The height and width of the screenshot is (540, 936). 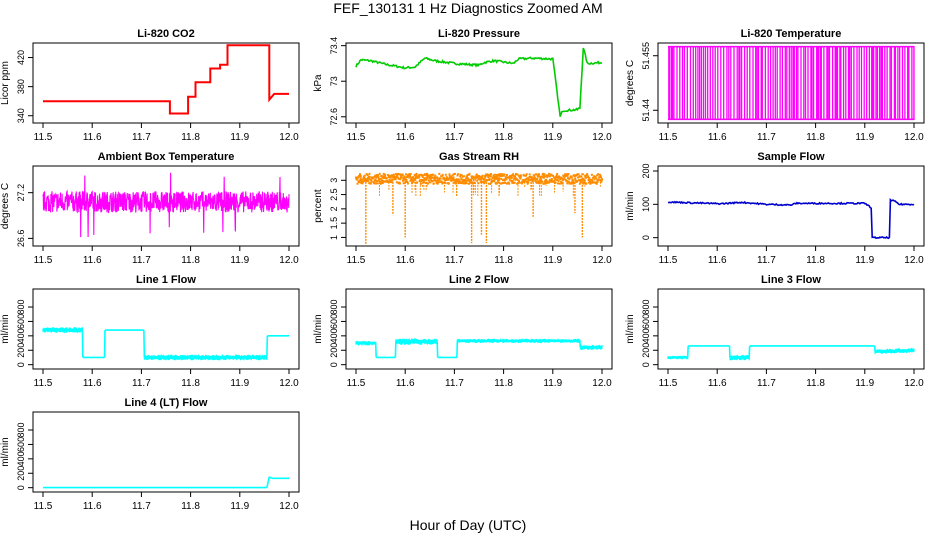 What do you see at coordinates (166, 403) in the screenshot?
I see `panel-title: Line 4 (LT) Flow` at bounding box center [166, 403].